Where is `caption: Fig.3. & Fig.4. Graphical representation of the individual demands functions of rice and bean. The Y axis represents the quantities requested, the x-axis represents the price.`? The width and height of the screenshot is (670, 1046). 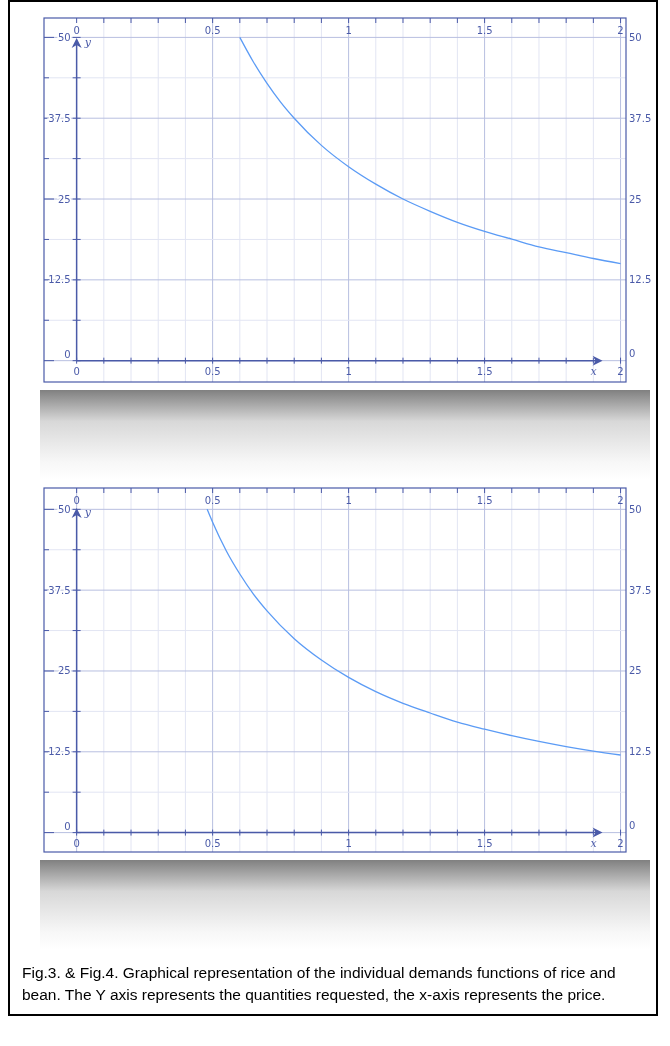
caption: Fig.3. & Fig.4. Graphical representation of the individual demands functions of rice and bean. The Y axis represents the quantities requested, the x-axis represents the price. is located at coordinates (319, 984).